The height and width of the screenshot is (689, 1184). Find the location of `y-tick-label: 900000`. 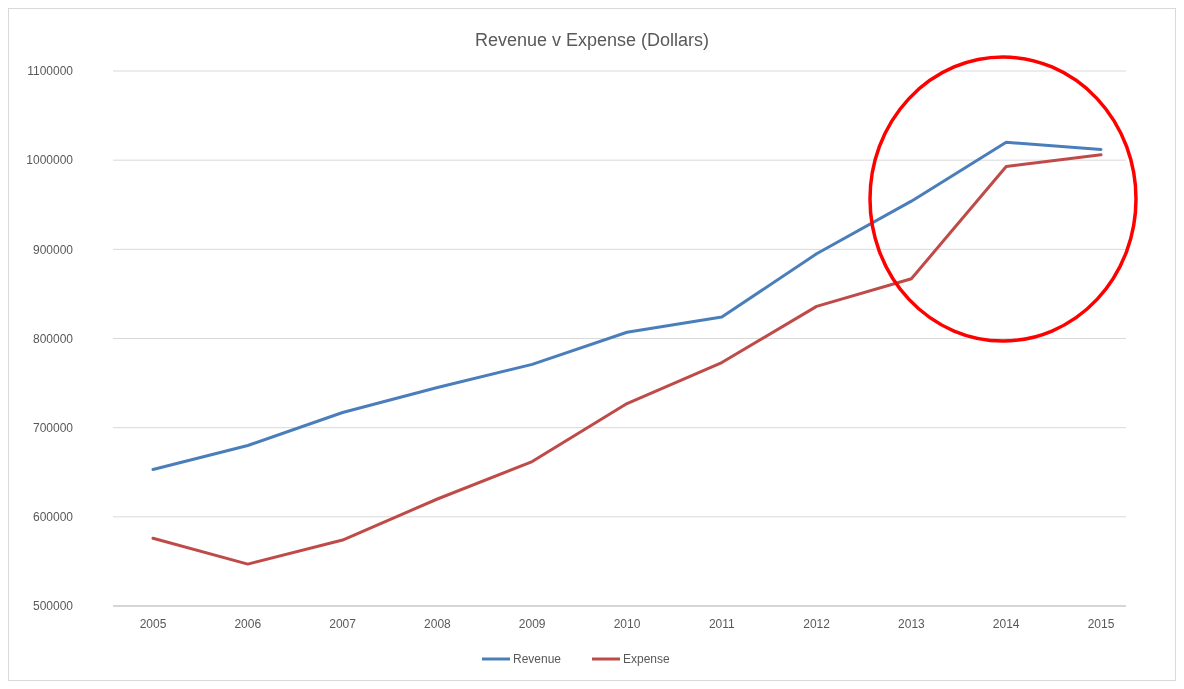

y-tick-label: 900000 is located at coordinates (53, 249).